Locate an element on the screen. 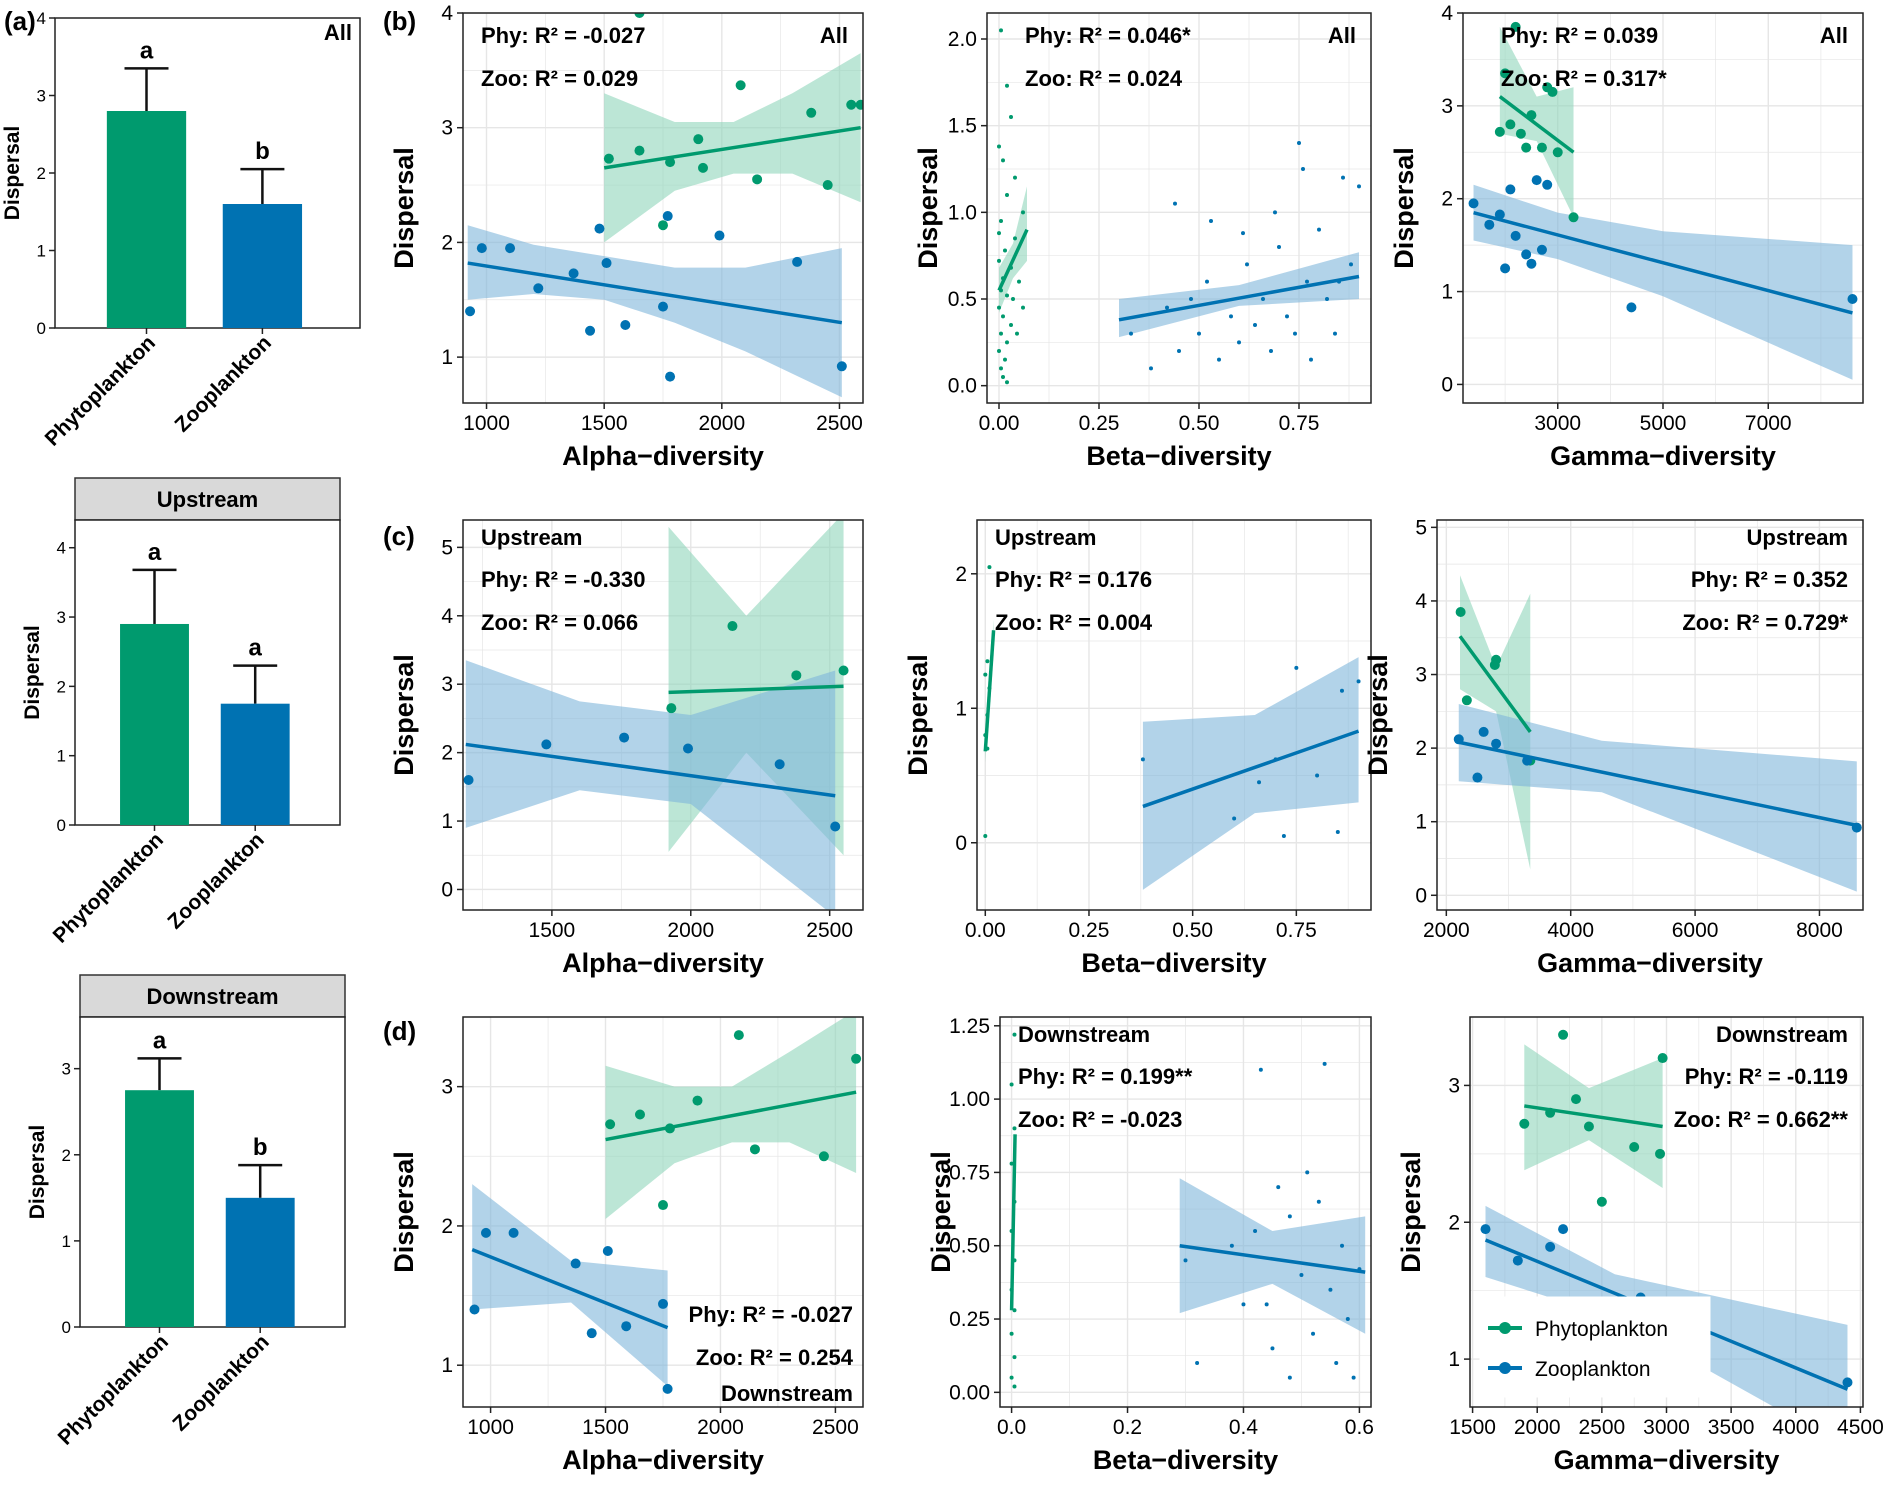 This screenshot has height=1485, width=1901. stat-zooplankton: Zoo: R² = 0.254 is located at coordinates (775, 1357).